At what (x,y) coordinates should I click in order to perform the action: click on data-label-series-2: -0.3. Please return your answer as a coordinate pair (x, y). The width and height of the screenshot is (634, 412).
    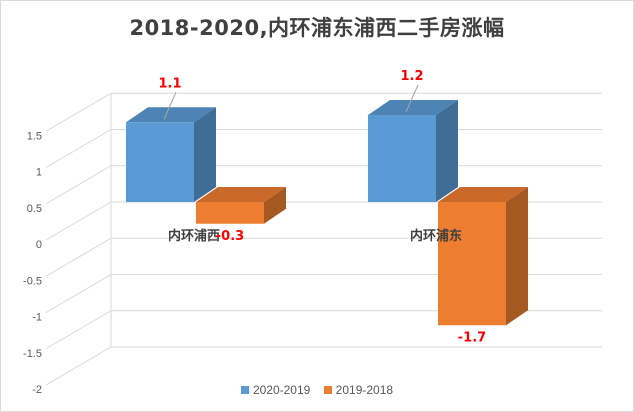
    Looking at the image, I should click on (230, 236).